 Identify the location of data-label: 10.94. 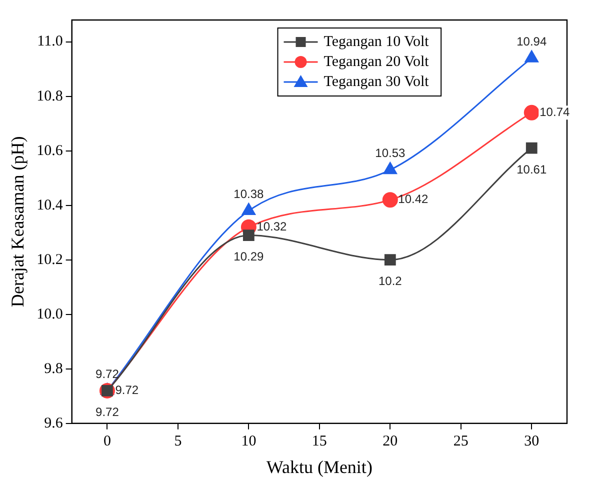
(531, 41).